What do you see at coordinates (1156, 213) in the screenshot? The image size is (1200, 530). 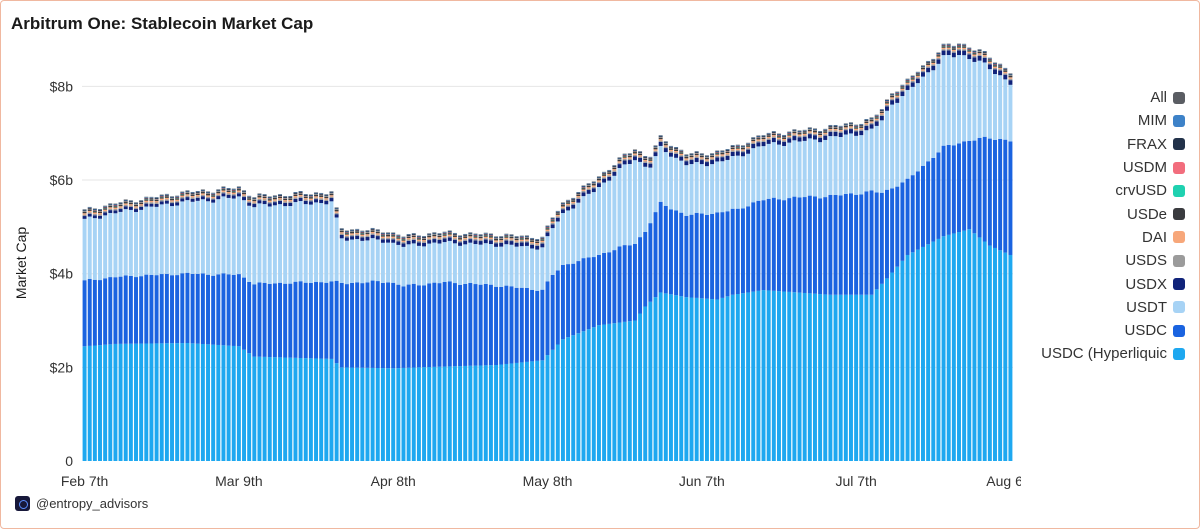 I see `legend-item: USDe` at bounding box center [1156, 213].